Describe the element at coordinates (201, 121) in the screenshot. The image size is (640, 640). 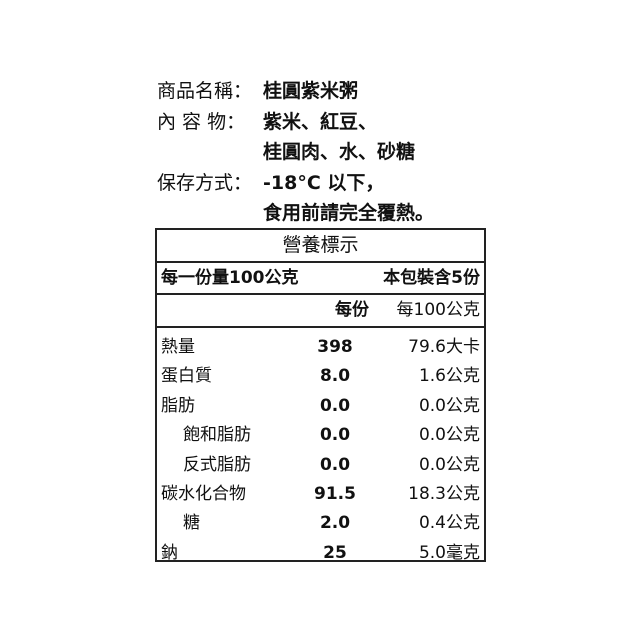
I see `contents-label: 內 容 物：` at that location.